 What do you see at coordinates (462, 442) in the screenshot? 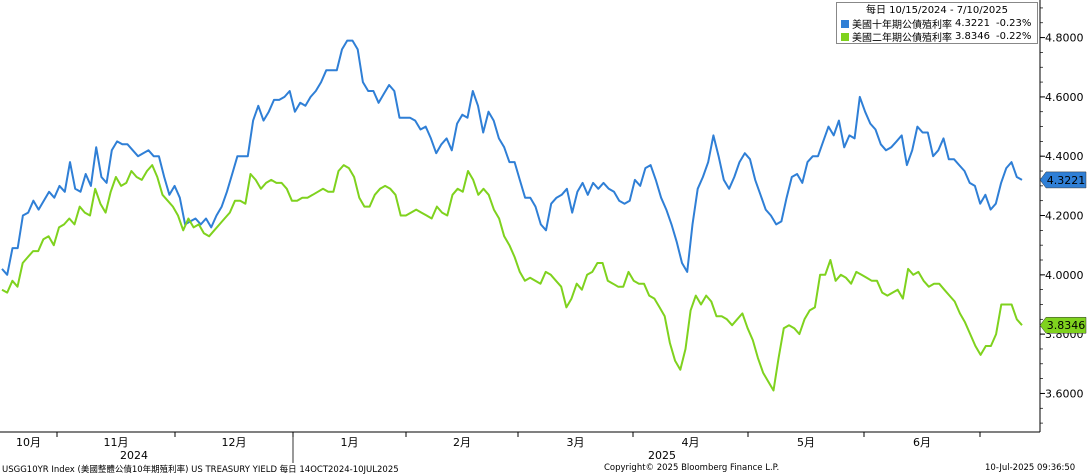
I see `x-tick-label-4: 2月` at bounding box center [462, 442].